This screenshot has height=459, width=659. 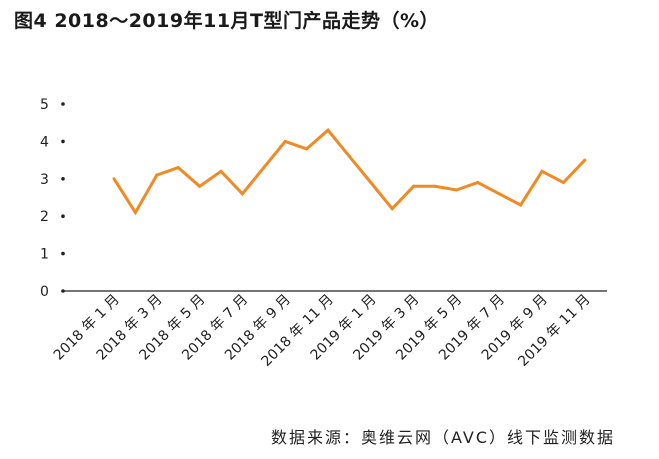 I want to click on y-tick-label: 0, so click(x=44, y=292).